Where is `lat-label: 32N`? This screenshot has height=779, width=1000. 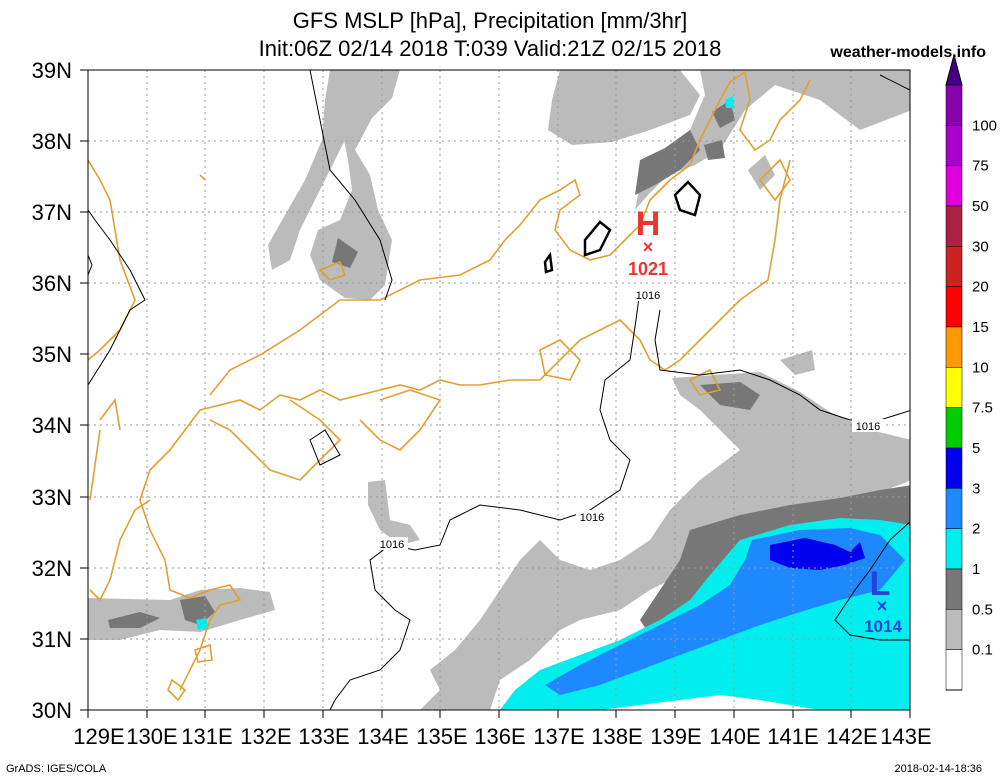
lat-label: 32N is located at coordinates (52, 568).